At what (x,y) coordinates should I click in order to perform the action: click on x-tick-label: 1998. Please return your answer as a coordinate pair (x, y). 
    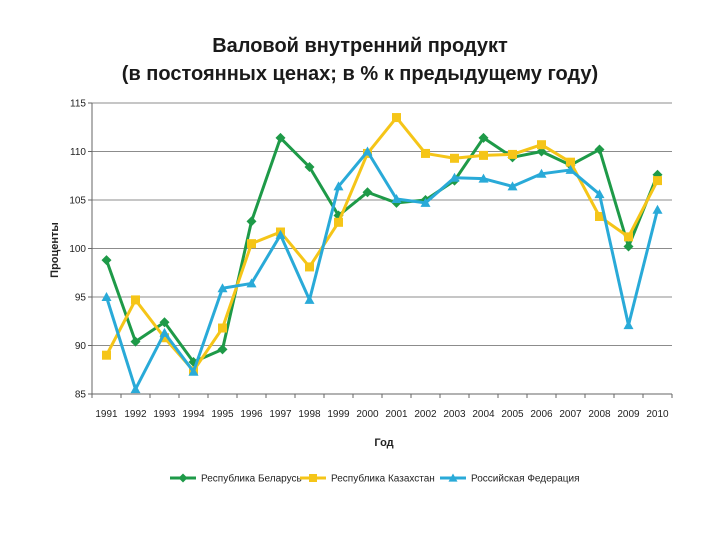
    Looking at the image, I should click on (309, 414).